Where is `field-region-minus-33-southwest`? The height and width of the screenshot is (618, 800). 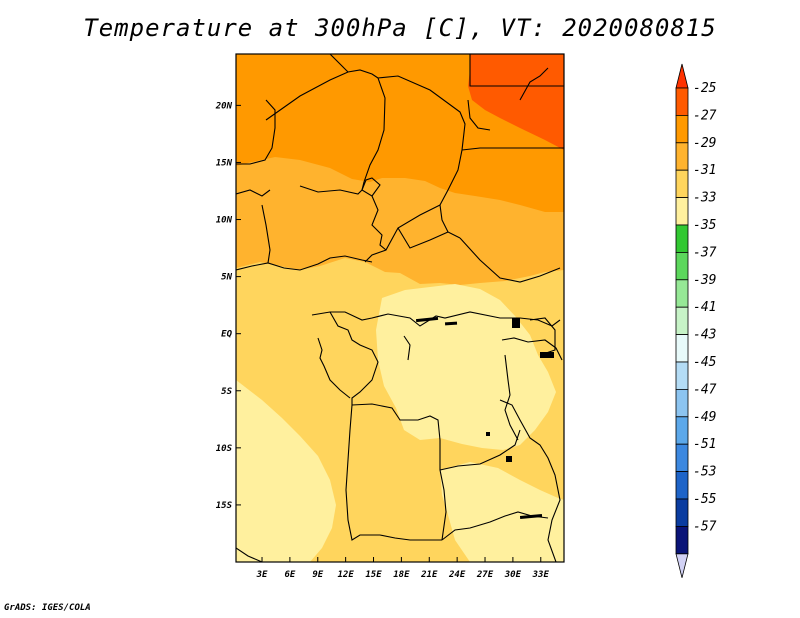
field-region-minus-33-southwest is located at coordinates (286, 471).